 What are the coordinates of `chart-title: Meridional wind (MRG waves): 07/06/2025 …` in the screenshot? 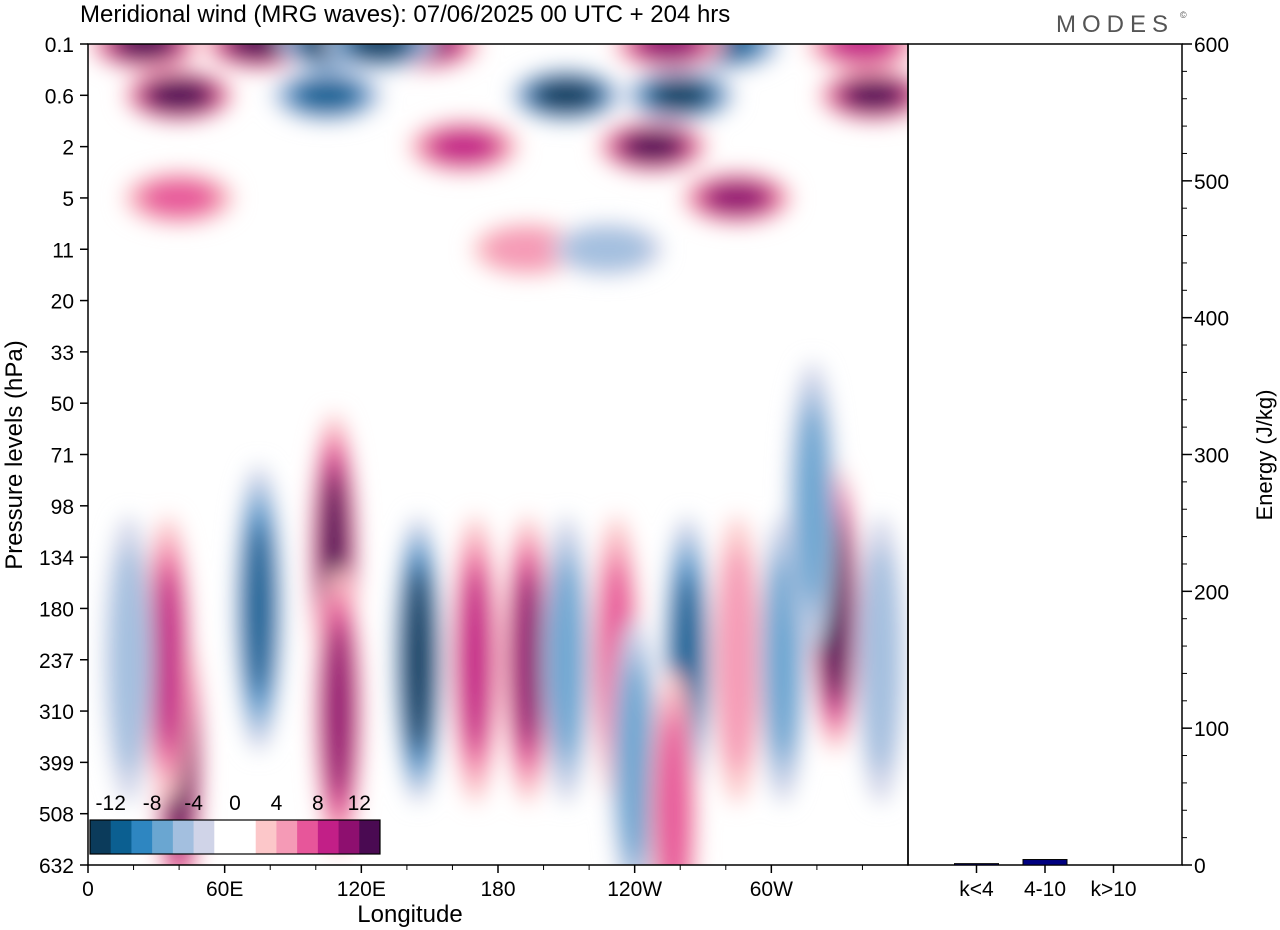 It's located at (405, 14).